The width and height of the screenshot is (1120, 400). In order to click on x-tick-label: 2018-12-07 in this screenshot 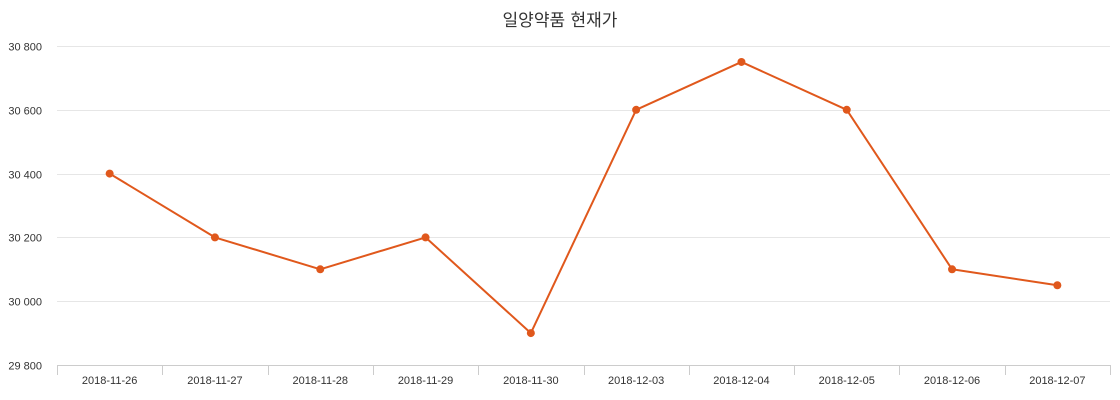, I will do `click(1057, 381)`.